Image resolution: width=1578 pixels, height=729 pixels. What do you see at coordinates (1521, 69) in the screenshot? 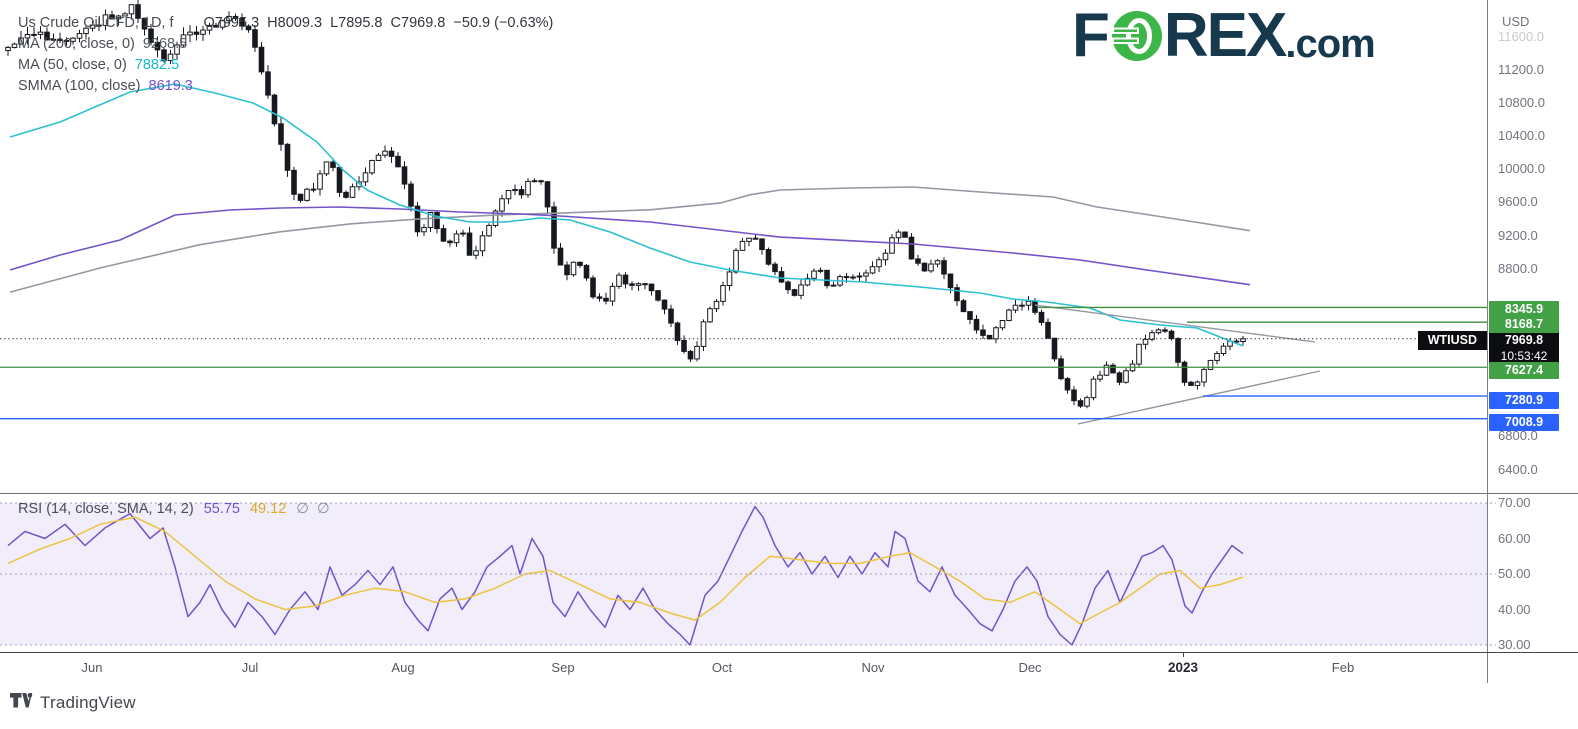
I see `price-axis-label: 11200.0` at bounding box center [1521, 69].